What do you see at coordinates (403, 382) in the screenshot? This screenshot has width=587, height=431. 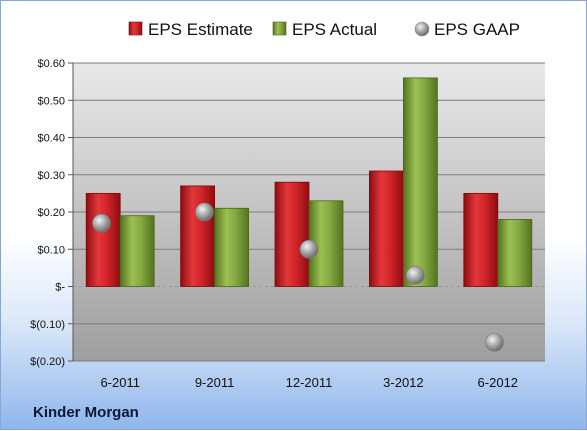 I see `x-tick-label: 3-2012` at bounding box center [403, 382].